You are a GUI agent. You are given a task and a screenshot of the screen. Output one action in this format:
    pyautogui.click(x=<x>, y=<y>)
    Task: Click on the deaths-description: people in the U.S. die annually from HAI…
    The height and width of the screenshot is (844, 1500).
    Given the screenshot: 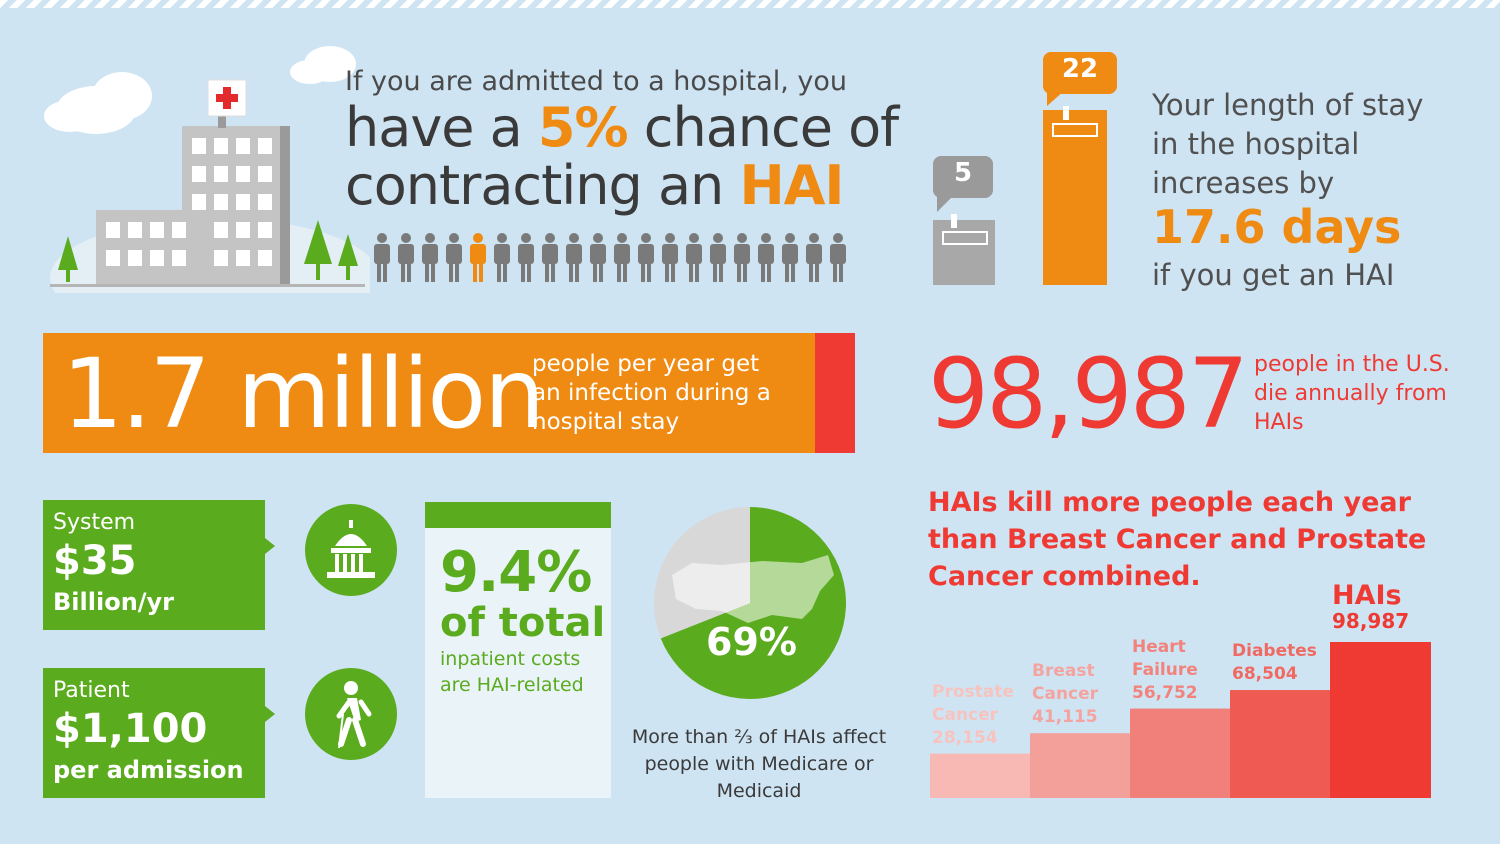 What is the action you would take?
    pyautogui.click(x=1352, y=393)
    